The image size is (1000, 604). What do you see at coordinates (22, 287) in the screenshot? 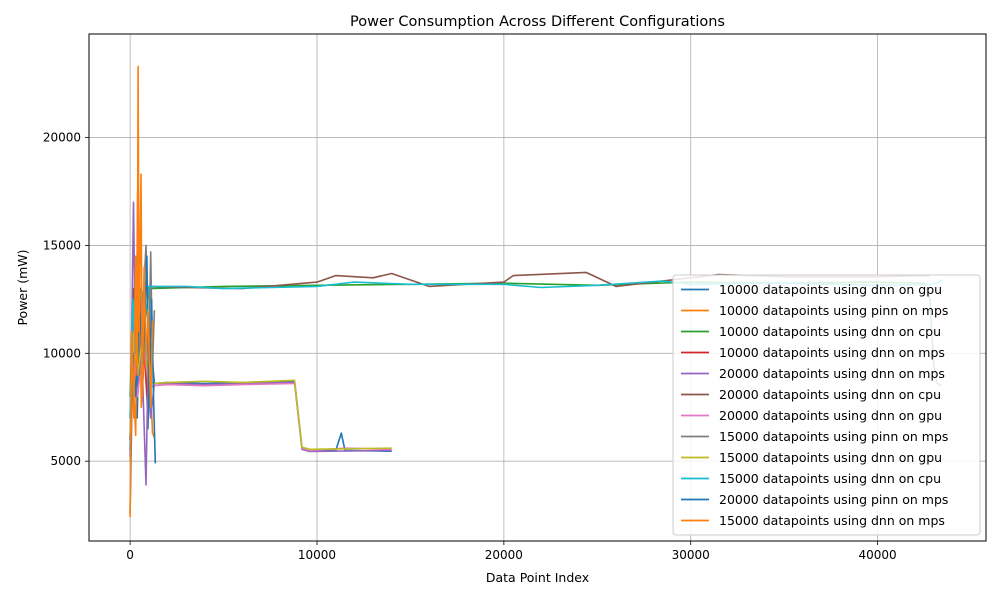
I see `y-axis-label: Power (mW)` at bounding box center [22, 287].